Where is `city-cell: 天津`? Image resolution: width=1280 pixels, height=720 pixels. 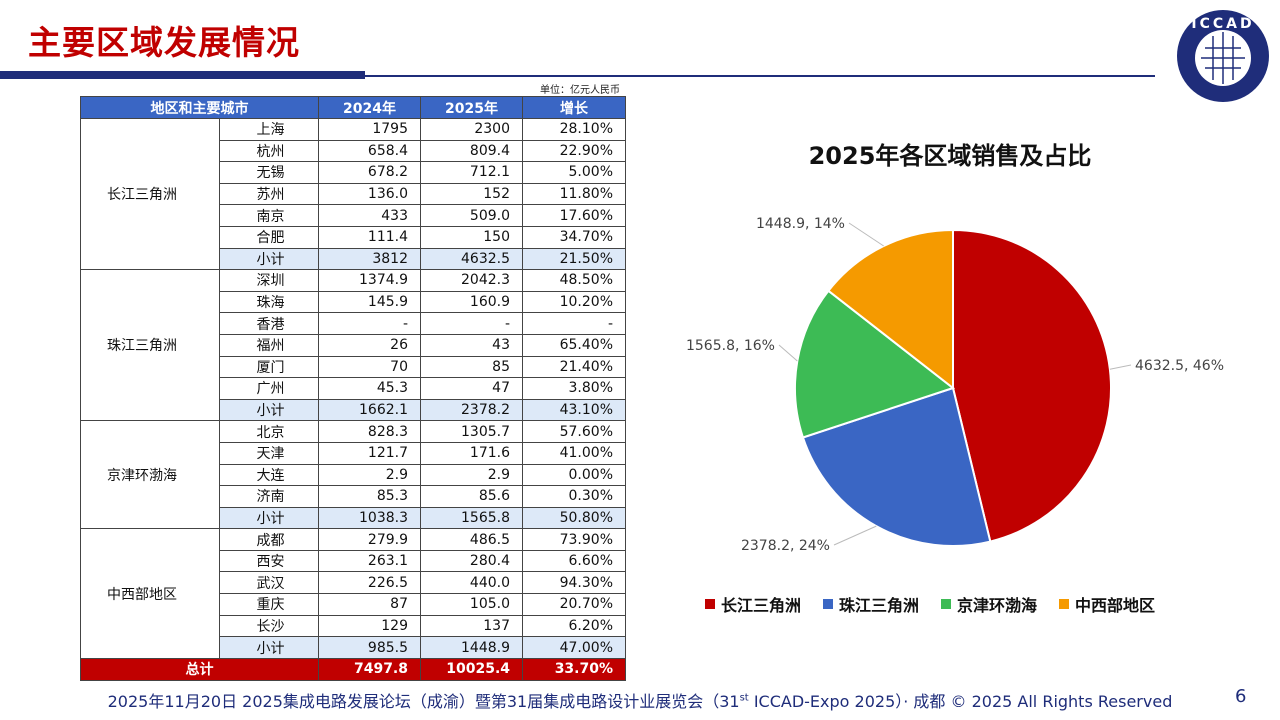
city-cell: 天津 is located at coordinates (269, 453).